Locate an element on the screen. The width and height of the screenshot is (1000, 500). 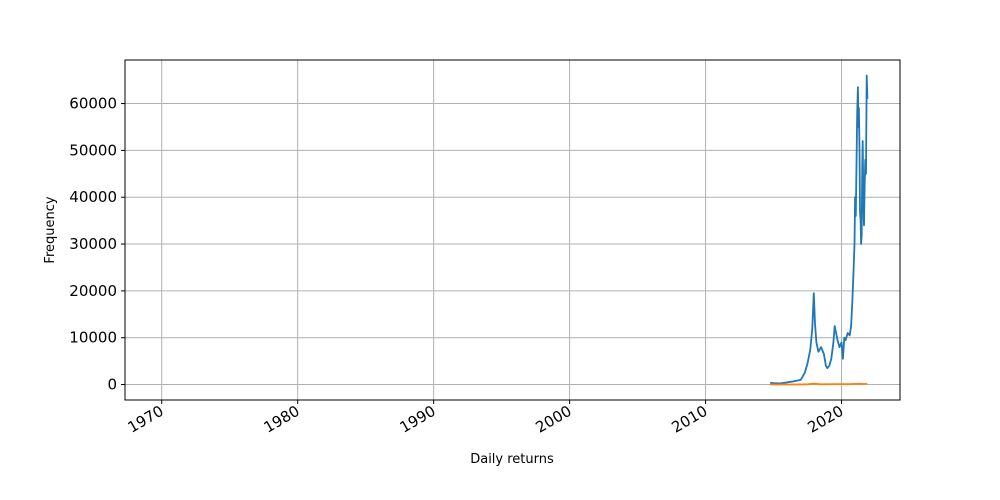
y-tick-label: 40000 is located at coordinates (93, 197).